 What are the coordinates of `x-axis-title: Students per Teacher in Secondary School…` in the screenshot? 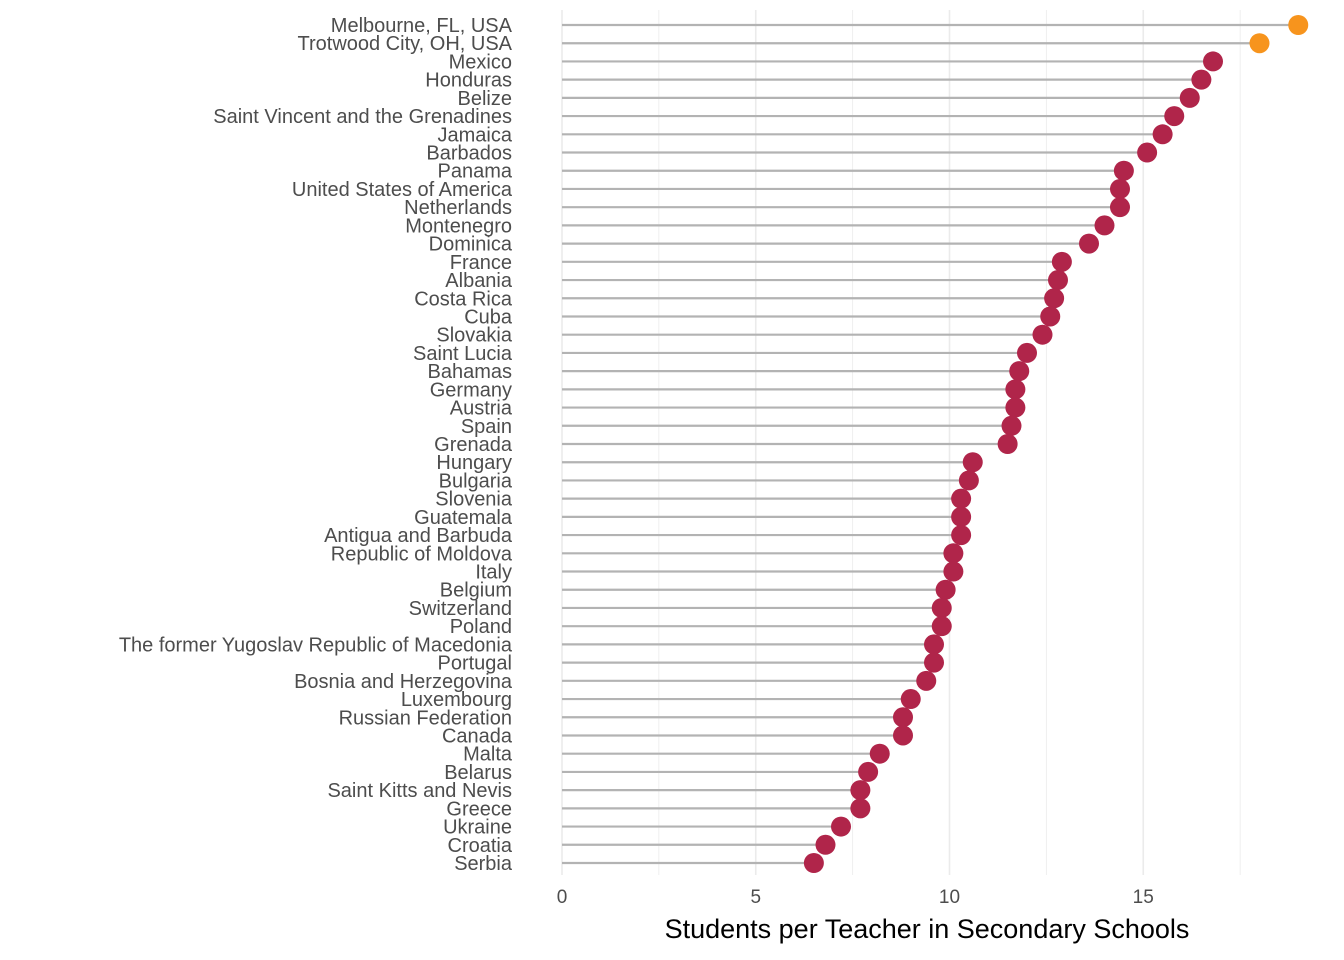 It's located at (927, 929).